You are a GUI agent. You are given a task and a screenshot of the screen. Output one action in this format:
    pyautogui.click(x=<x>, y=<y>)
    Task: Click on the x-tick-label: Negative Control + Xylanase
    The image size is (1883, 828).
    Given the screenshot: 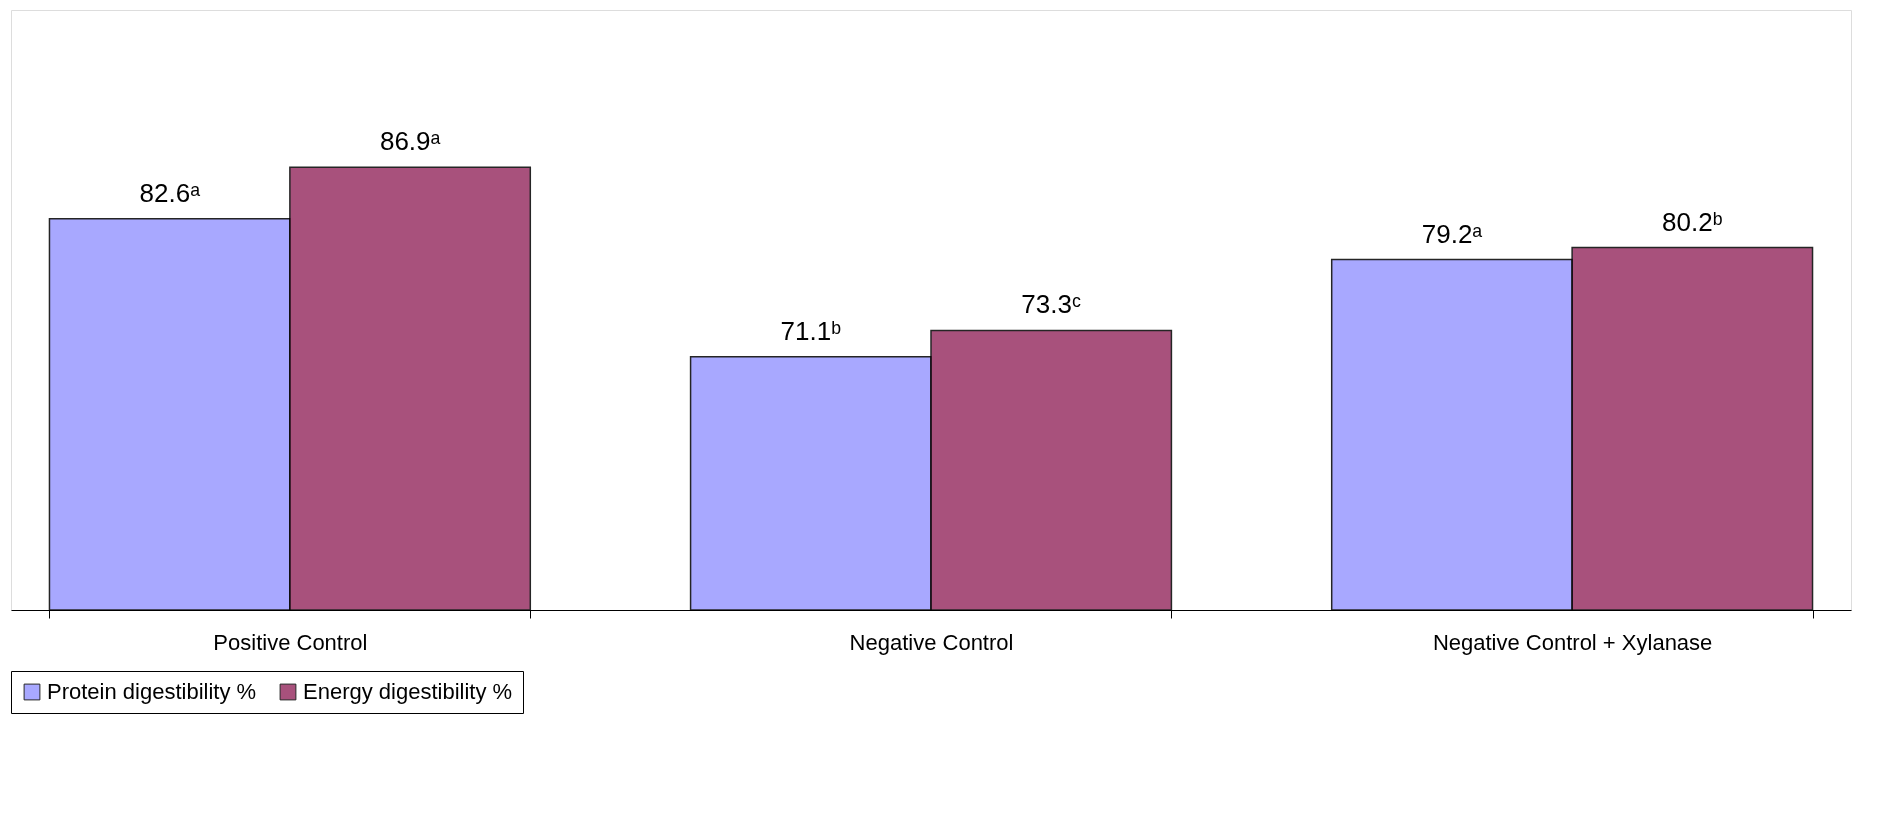 What is the action you would take?
    pyautogui.click(x=1572, y=642)
    